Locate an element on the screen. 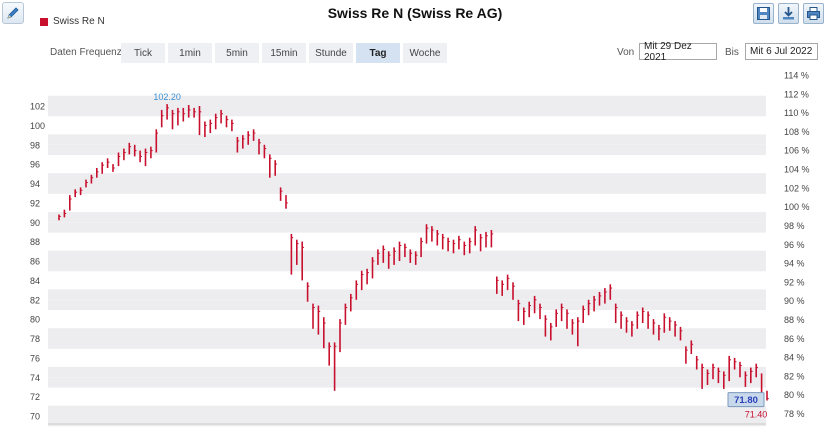 This screenshot has width=830, height=443. y-right-tick-label: 84 % is located at coordinates (794, 358).